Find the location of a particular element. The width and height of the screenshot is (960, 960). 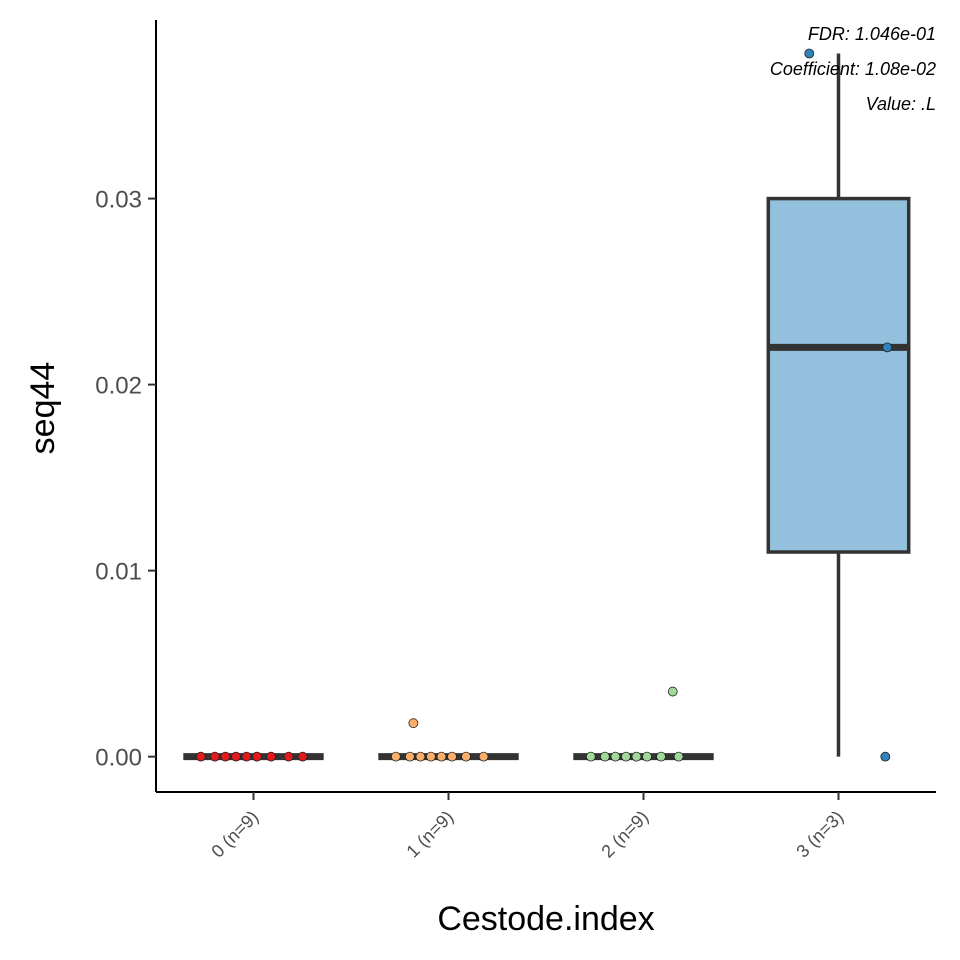

x-tick-label: 0 (n=9) is located at coordinates (234, 834).